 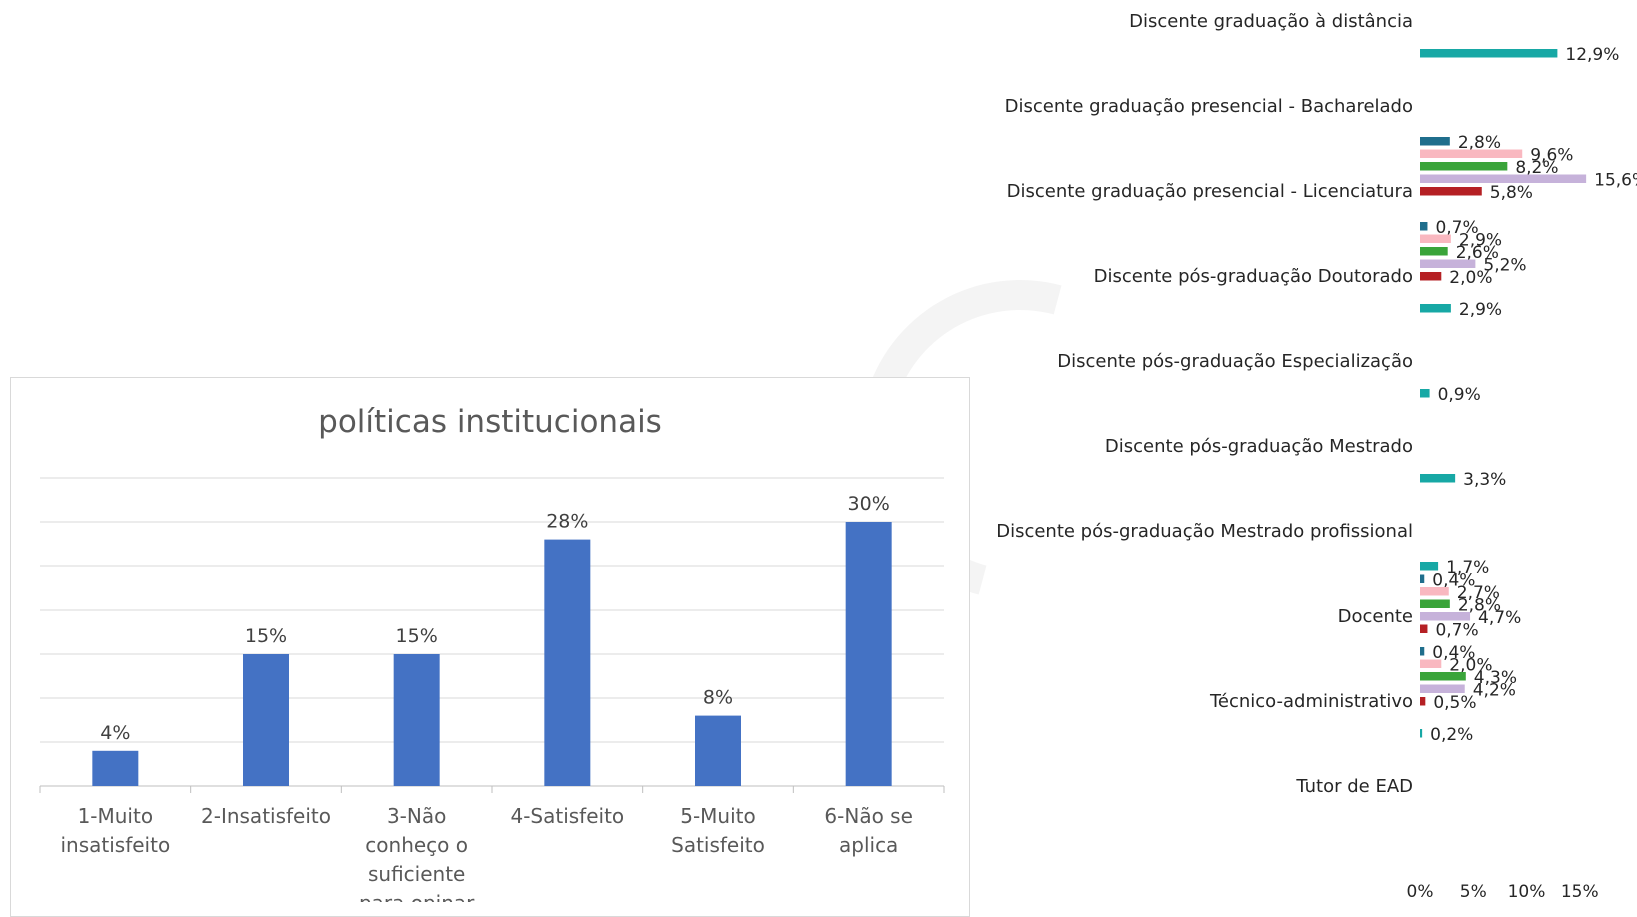 What do you see at coordinates (1615, 181) in the screenshot?
I see `data-label: 15,6%` at bounding box center [1615, 181].